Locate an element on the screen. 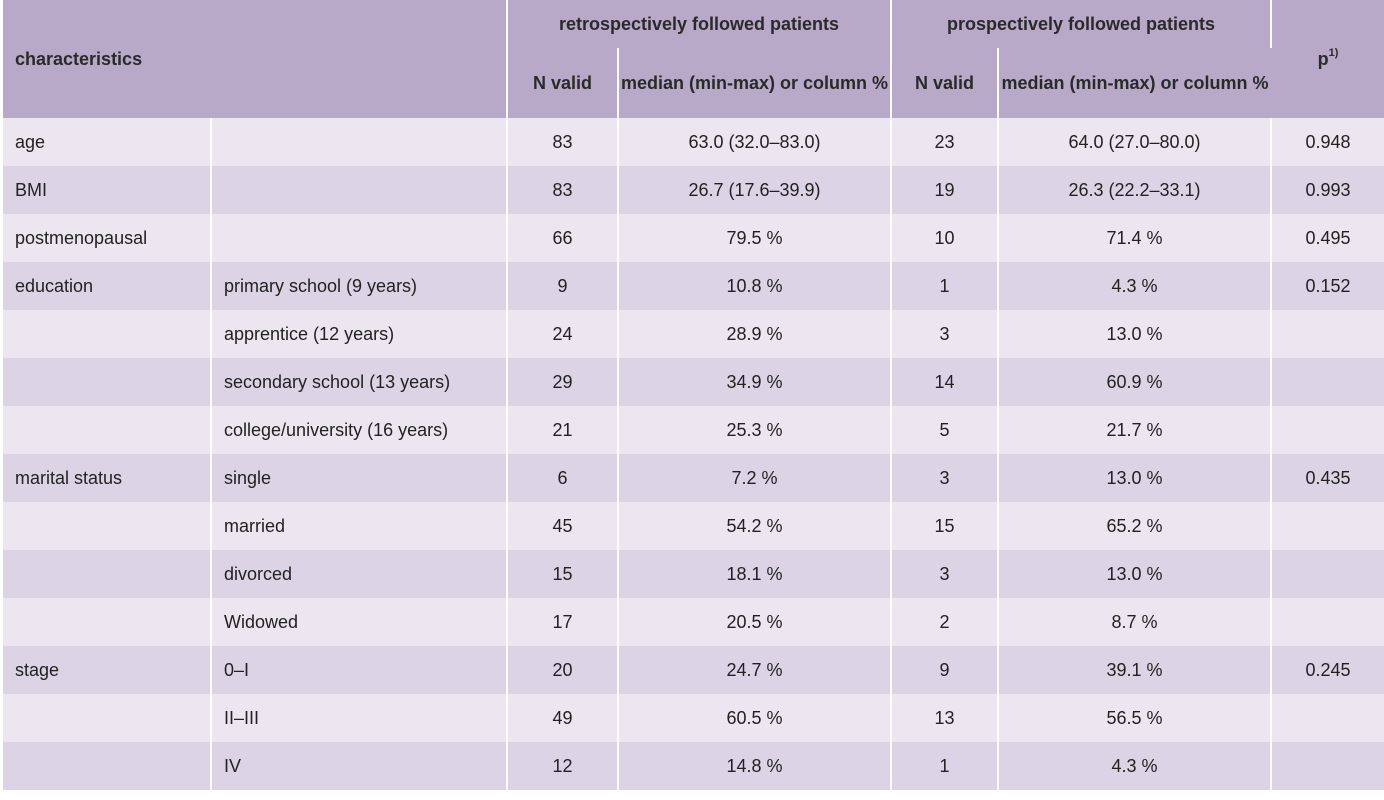 The image size is (1384, 800). table-row: married 45 54.2 % 15 65.2 % is located at coordinates (693, 526).